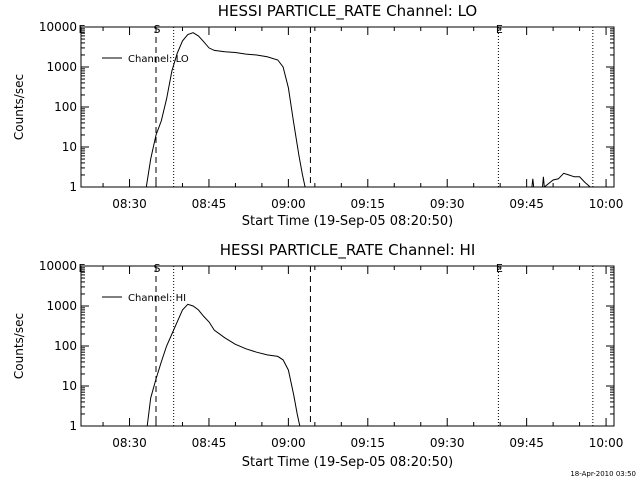 The height and width of the screenshot is (480, 640). What do you see at coordinates (603, 474) in the screenshot?
I see `footer-timestamp: 18-Apr-2010 03:50` at bounding box center [603, 474].